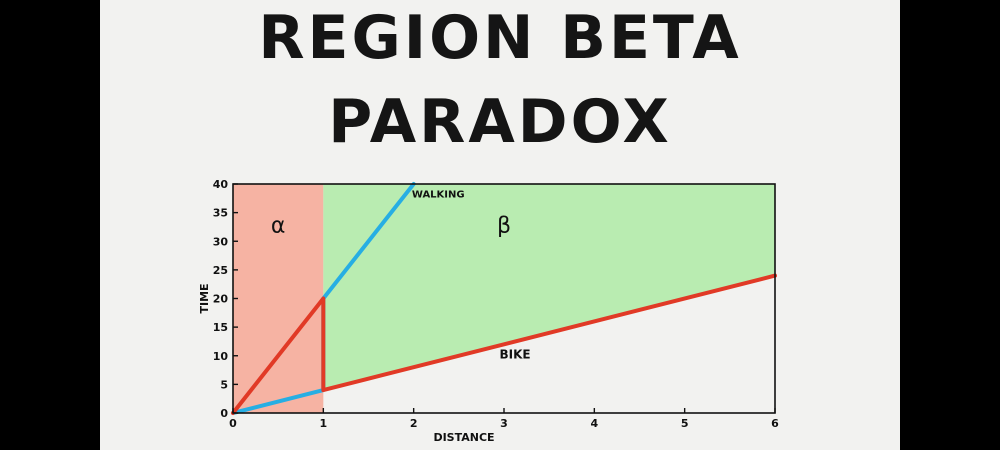 The image size is (1000, 450). I want to click on x-tick-label: 4, so click(595, 423).